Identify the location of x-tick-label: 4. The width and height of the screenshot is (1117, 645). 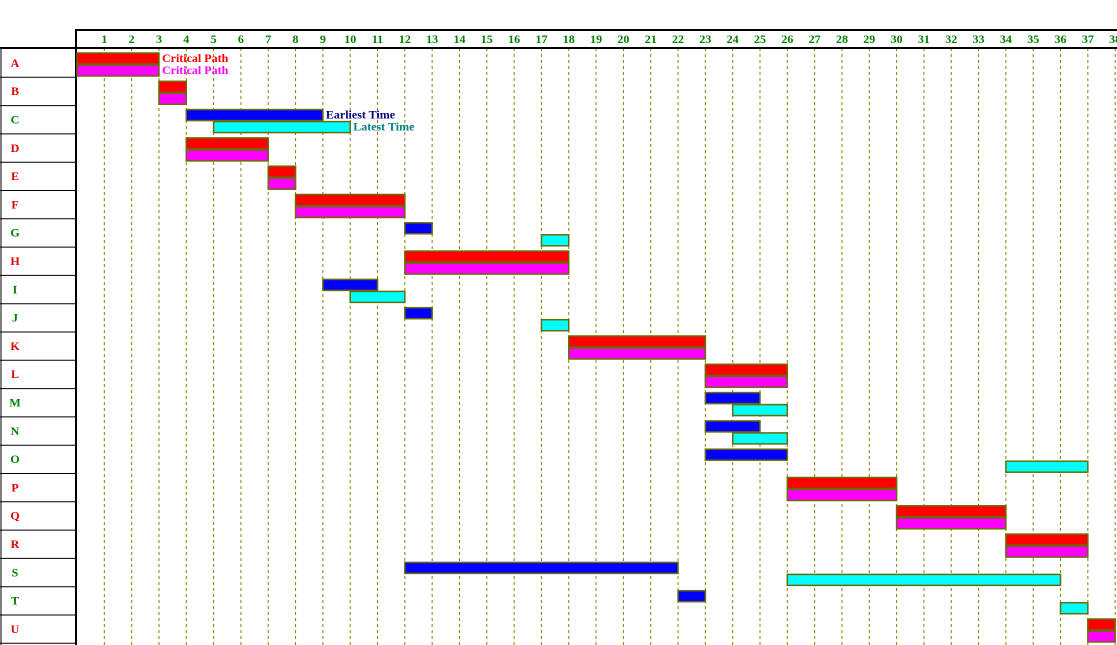
(186, 39).